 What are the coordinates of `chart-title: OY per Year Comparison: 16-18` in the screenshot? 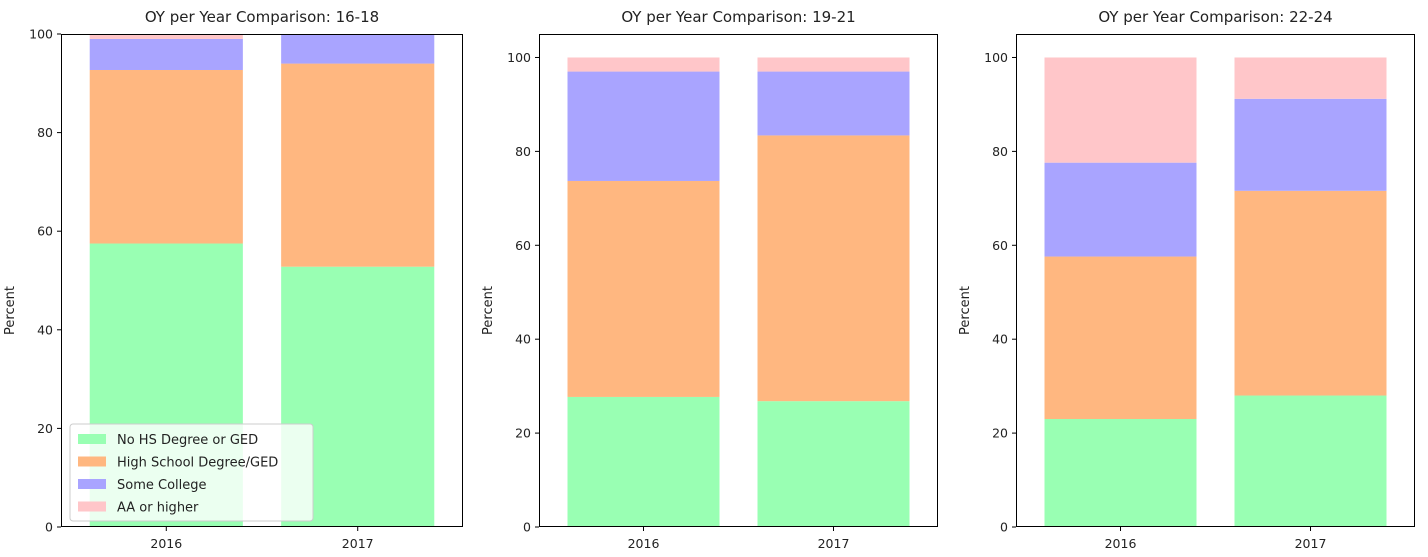 It's located at (262, 17).